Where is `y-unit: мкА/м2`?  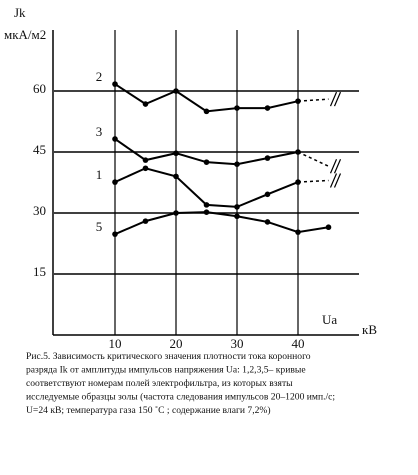
y-unit: мкА/м2 is located at coordinates (25, 34).